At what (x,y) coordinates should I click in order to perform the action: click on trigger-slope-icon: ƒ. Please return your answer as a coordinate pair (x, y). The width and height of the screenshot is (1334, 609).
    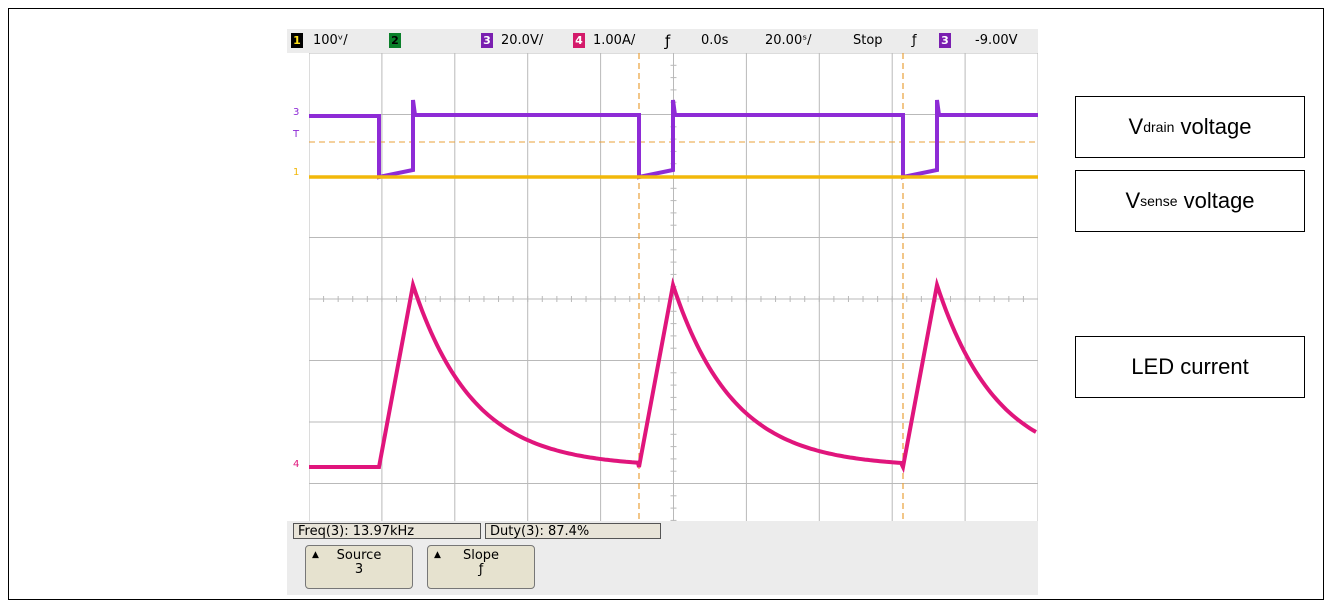
    Looking at the image, I should click on (914, 40).